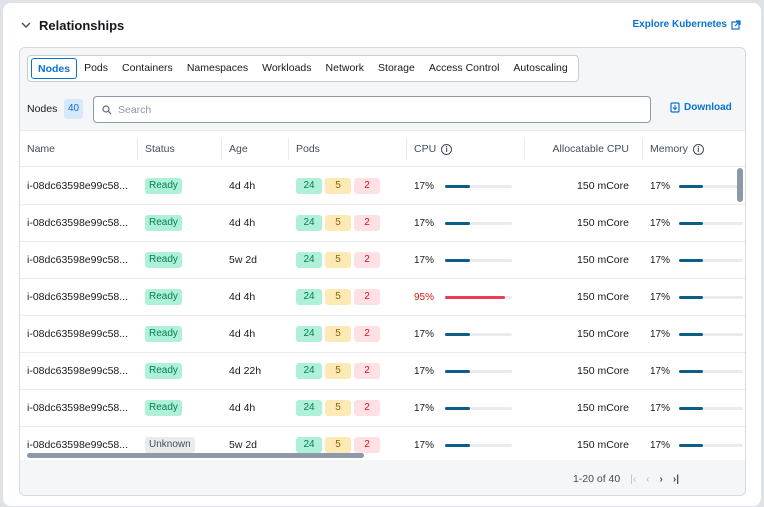  I want to click on search-icon, so click(107, 109).